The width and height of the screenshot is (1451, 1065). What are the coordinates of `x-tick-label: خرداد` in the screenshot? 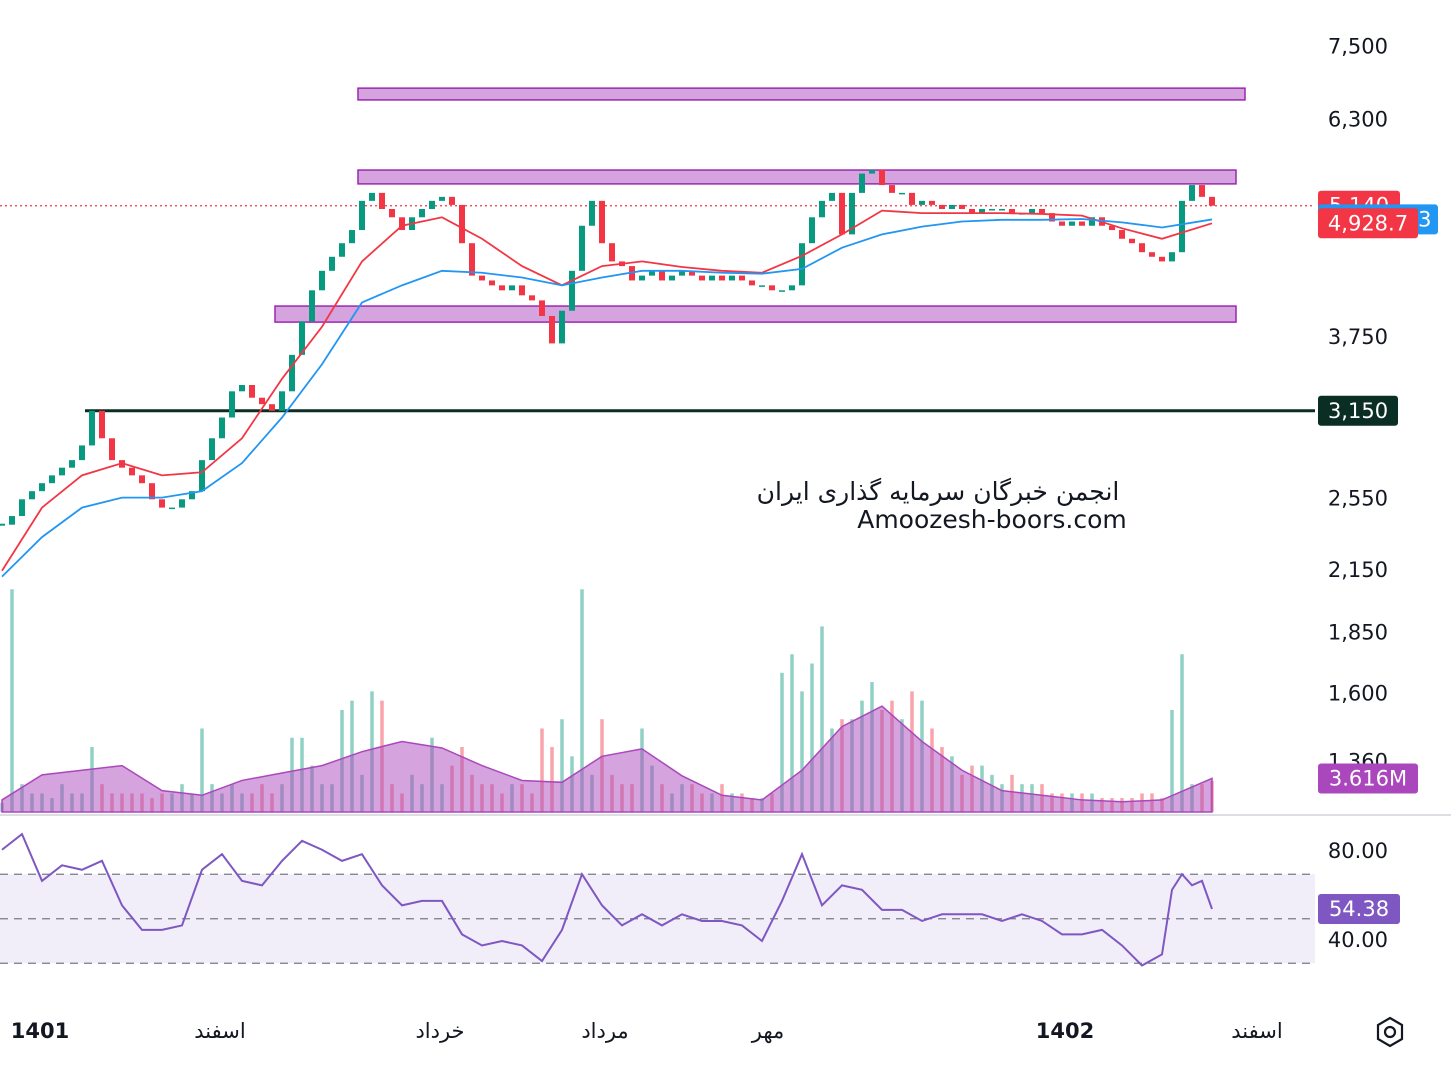 It's located at (439, 1031).